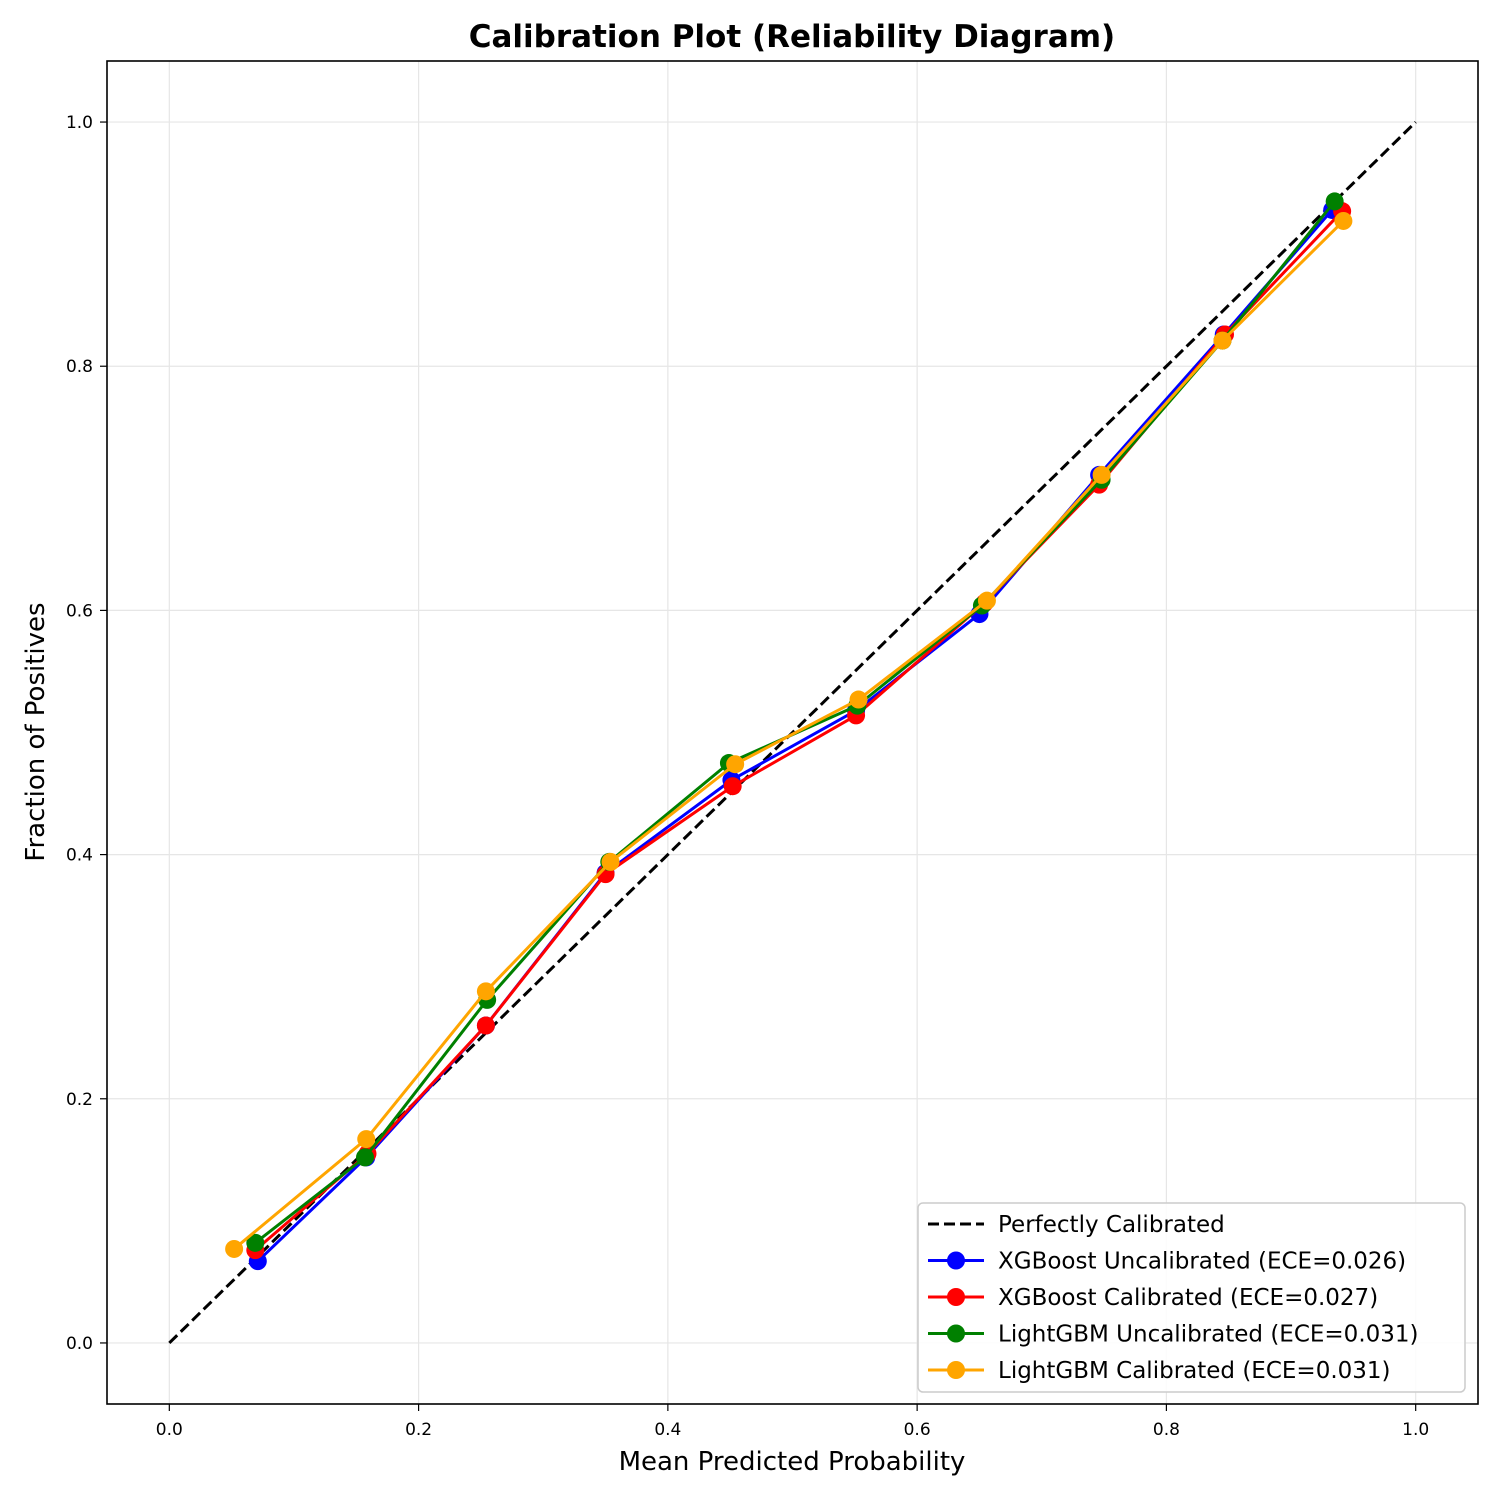 This screenshot has height=1504, width=1500. What do you see at coordinates (79, 856) in the screenshot?
I see `y-tick-label: 0.4` at bounding box center [79, 856].